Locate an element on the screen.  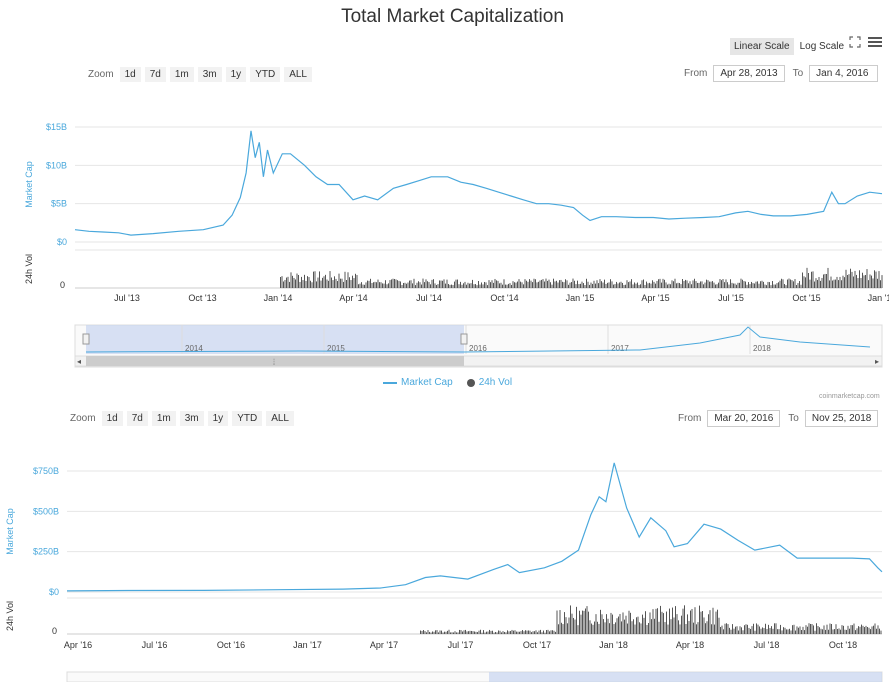
y-axis-title: Market Cap is located at coordinates (29, 184).